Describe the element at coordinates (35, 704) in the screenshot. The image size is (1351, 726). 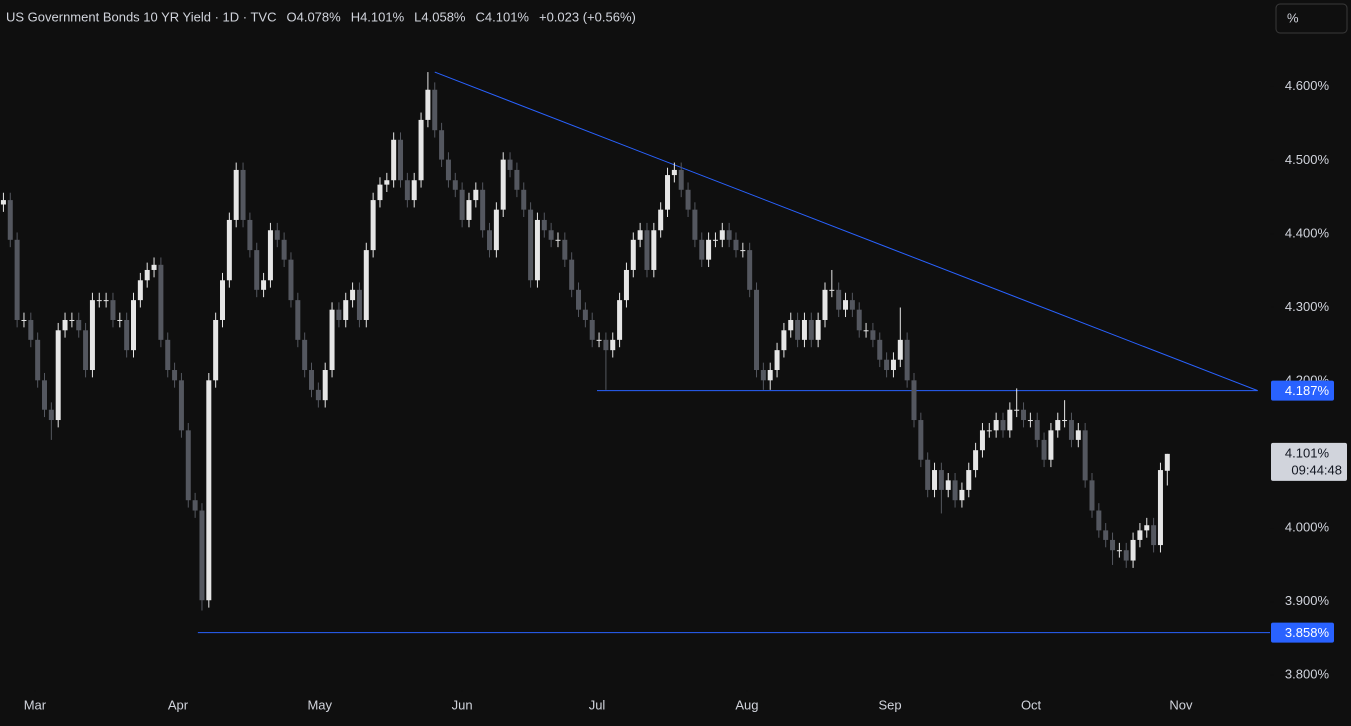
I see `x-tick-label: Mar` at that location.